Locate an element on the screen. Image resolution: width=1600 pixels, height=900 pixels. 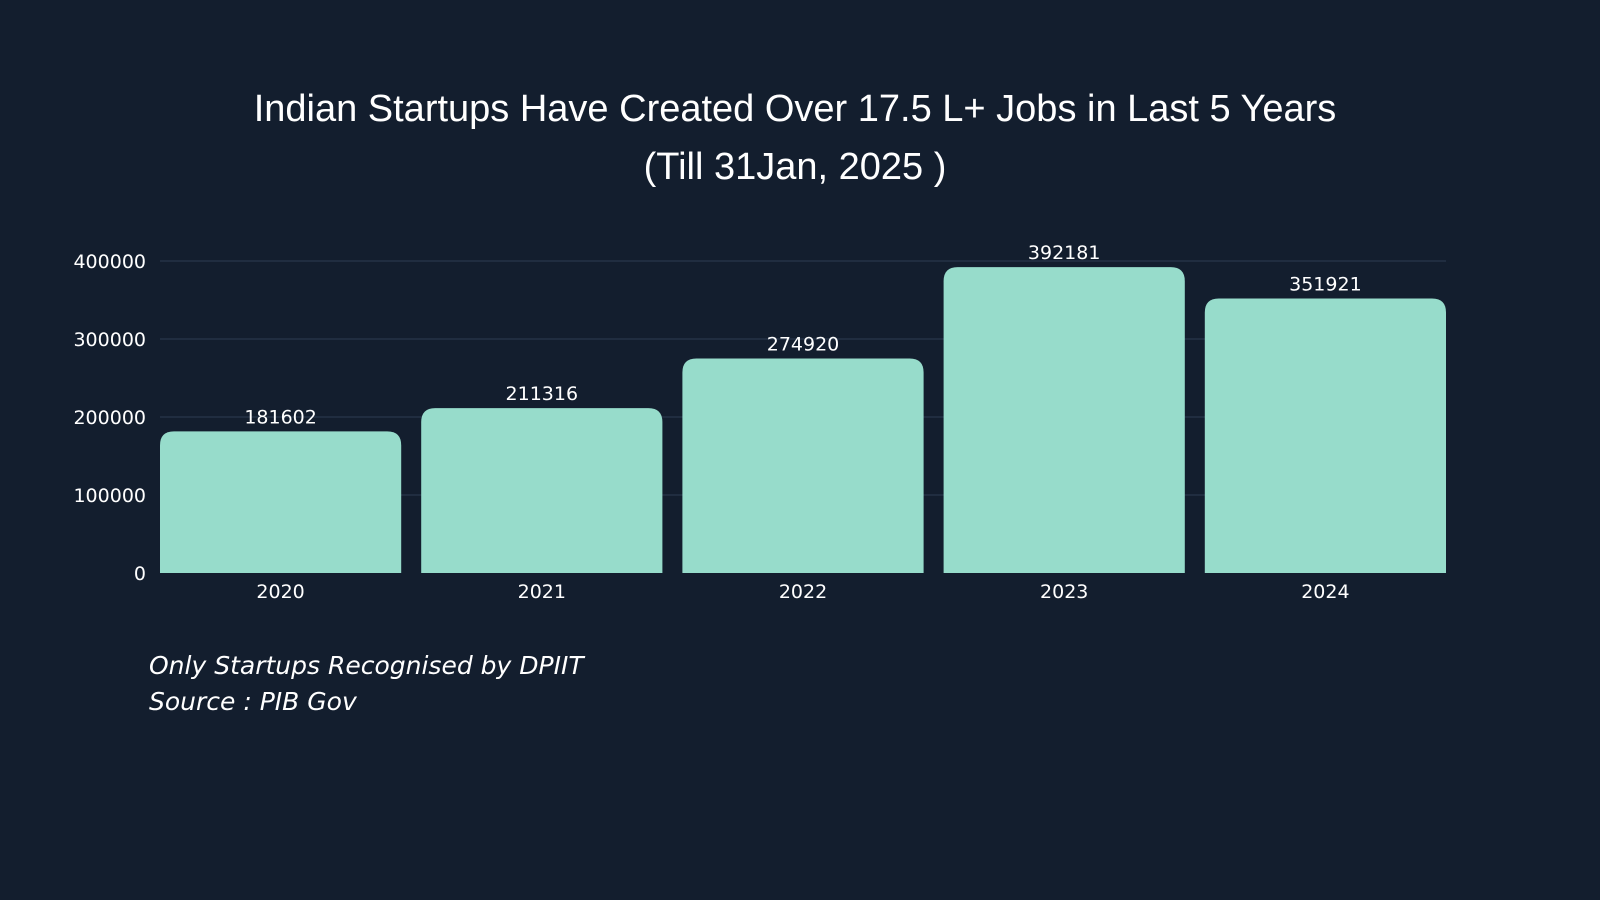
data-label-2023: 392181 is located at coordinates (1064, 253).